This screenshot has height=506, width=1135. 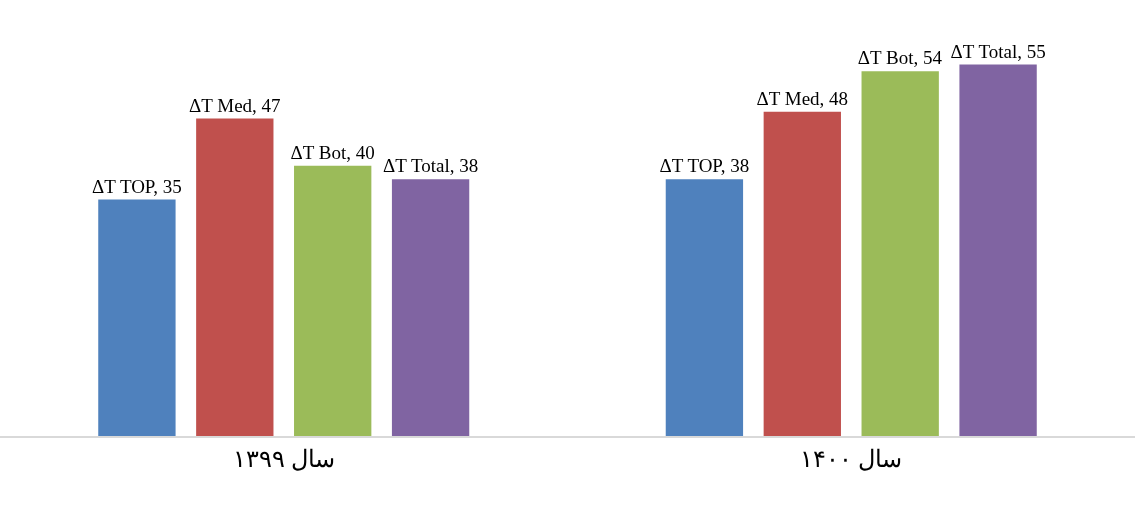 What do you see at coordinates (900, 58) in the screenshot?
I see `data-label: ΔT Bot, 54` at bounding box center [900, 58].